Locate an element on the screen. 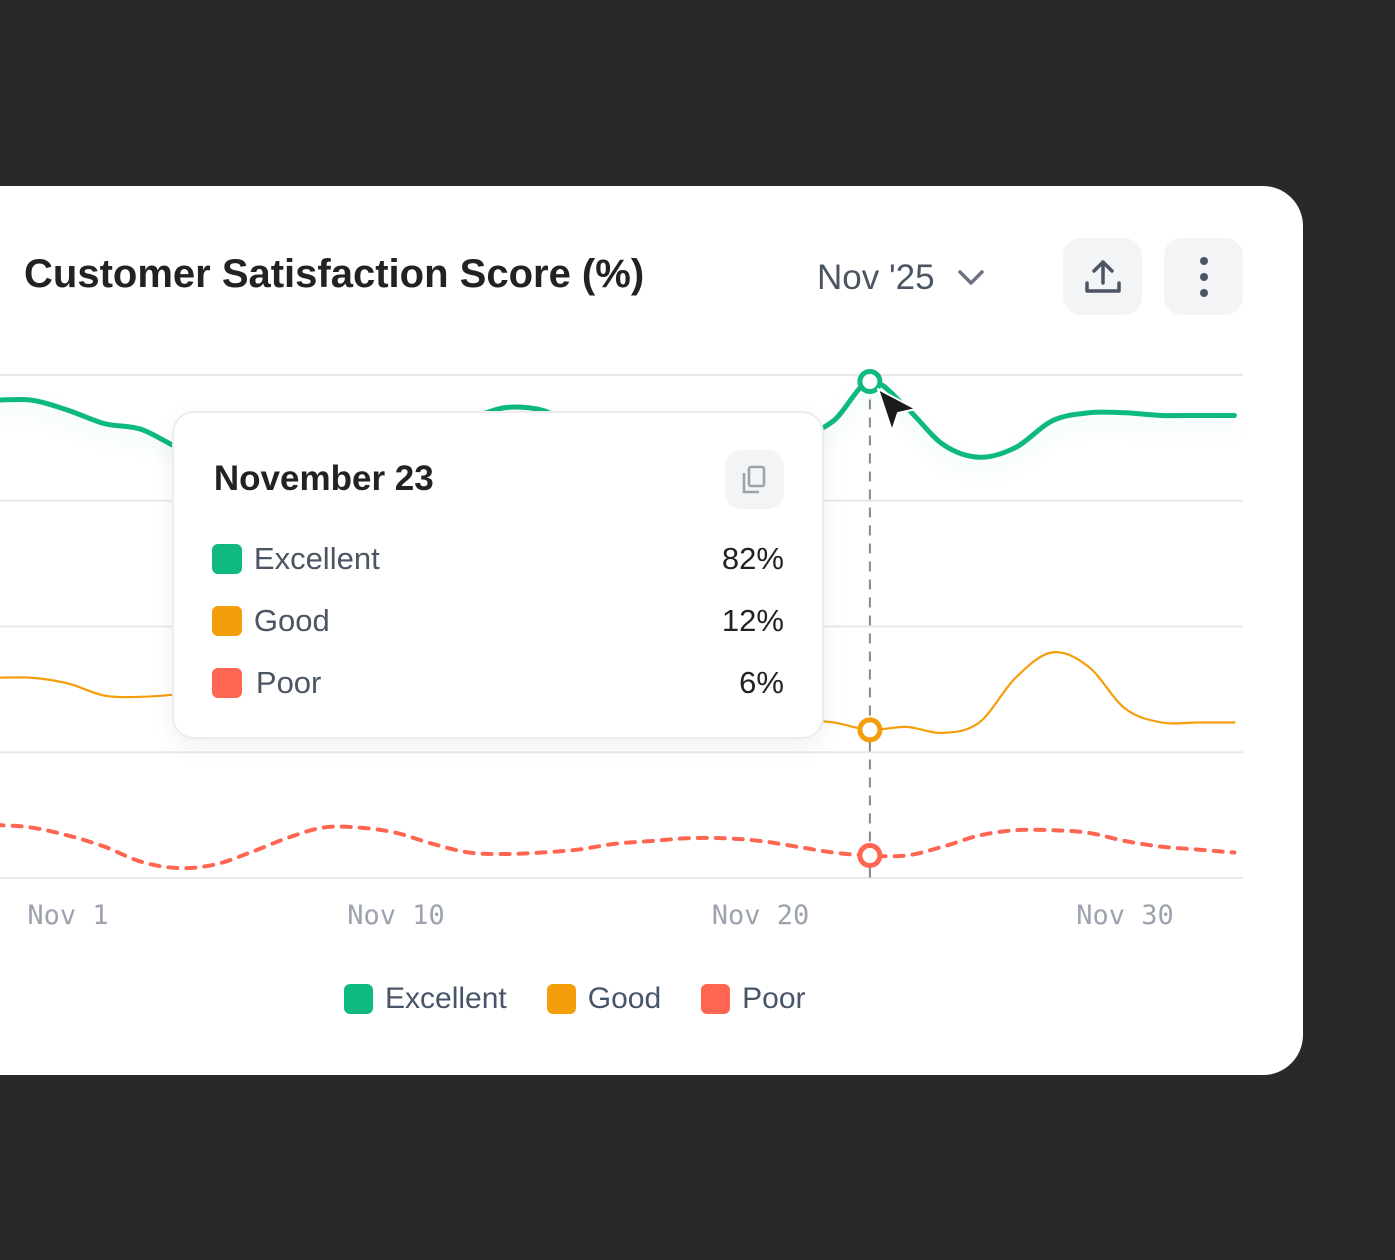 The image size is (1395, 1260). chart-title: Customer Satisfaction Score (%) is located at coordinates (334, 274).